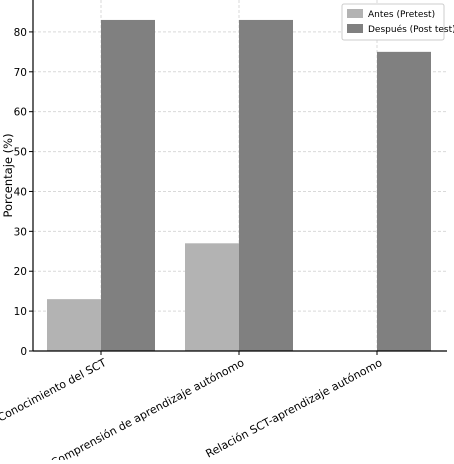 The width and height of the screenshot is (454, 464). I want to click on y-tick-label: 70, so click(20, 73).